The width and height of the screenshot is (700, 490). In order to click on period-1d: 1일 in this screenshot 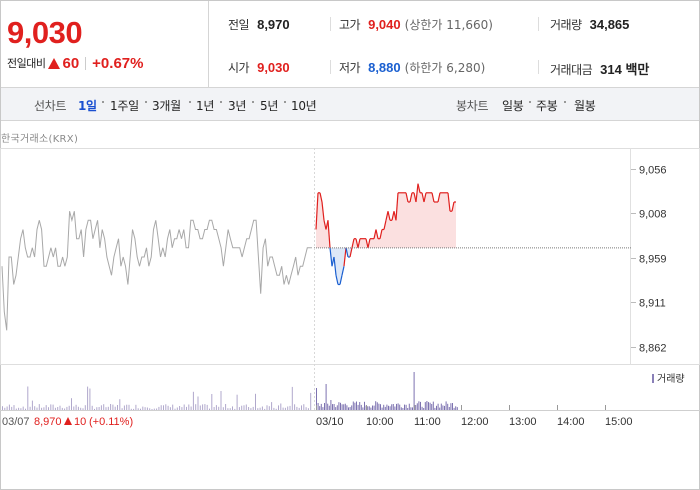, I will do `click(87, 106)`.